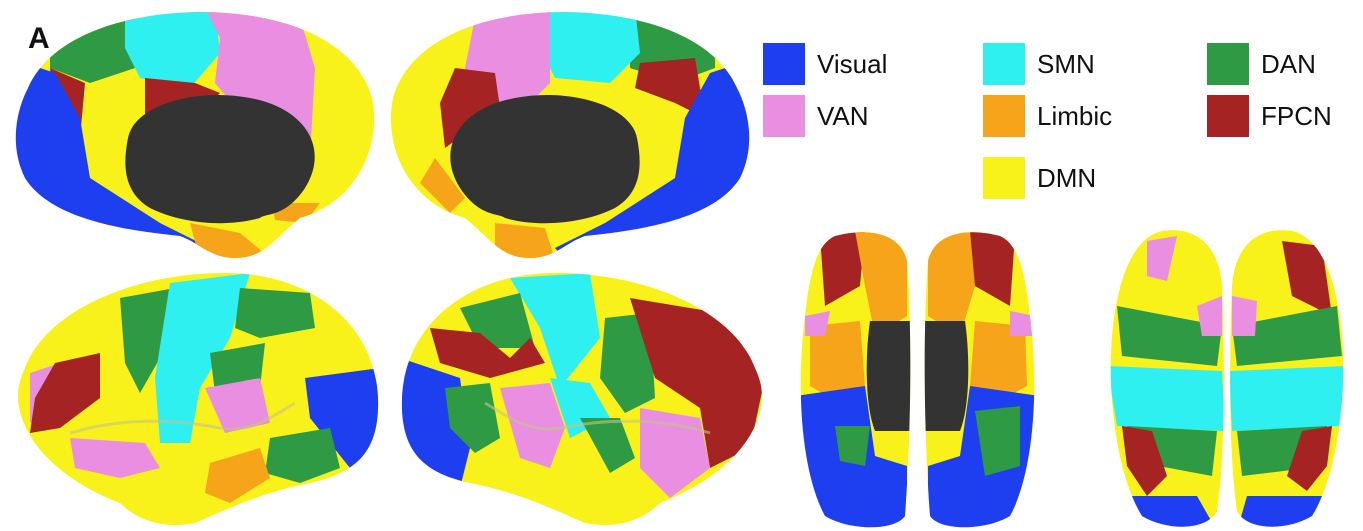 This screenshot has width=1363, height=531. Describe the element at coordinates (39, 38) in the screenshot. I see `panel-label: A` at that location.